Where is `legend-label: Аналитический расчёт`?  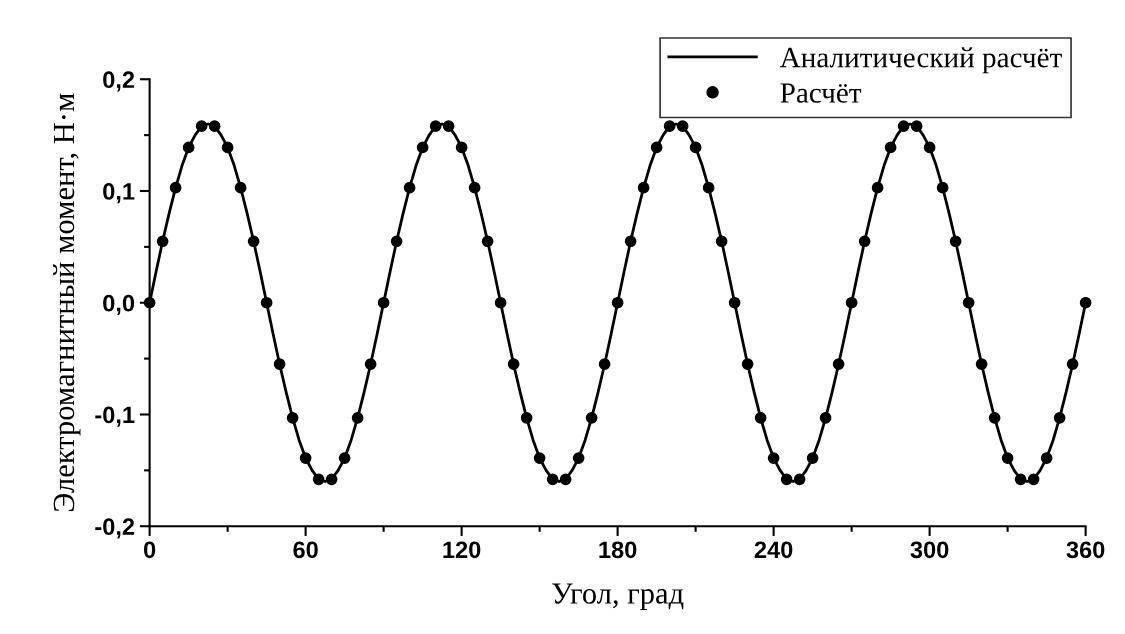 legend-label: Аналитический расчёт is located at coordinates (920, 60).